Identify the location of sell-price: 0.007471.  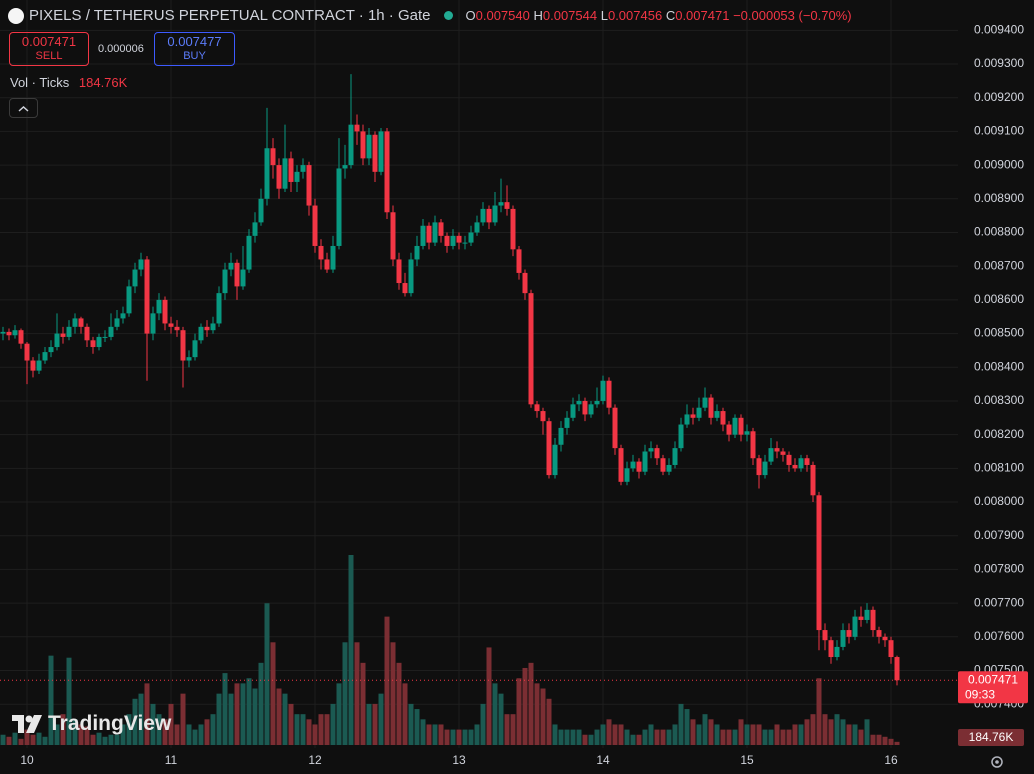
(49, 41).